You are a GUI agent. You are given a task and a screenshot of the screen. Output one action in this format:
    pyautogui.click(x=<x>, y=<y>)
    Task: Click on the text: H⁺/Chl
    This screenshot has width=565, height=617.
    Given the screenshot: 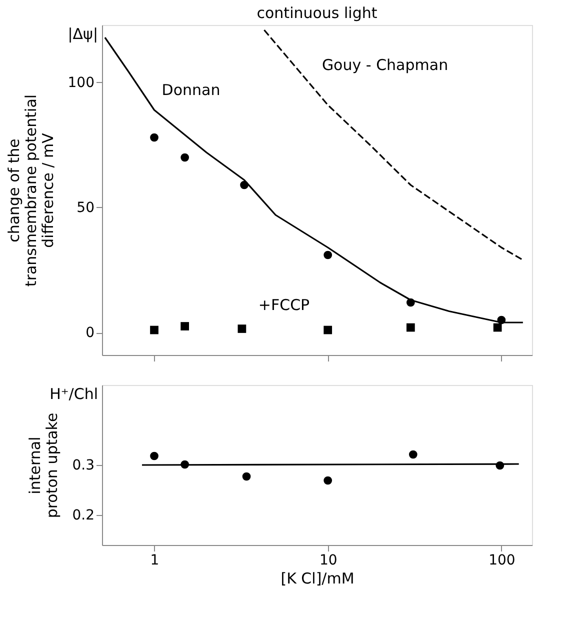 What is the action you would take?
    pyautogui.click(x=74, y=394)
    